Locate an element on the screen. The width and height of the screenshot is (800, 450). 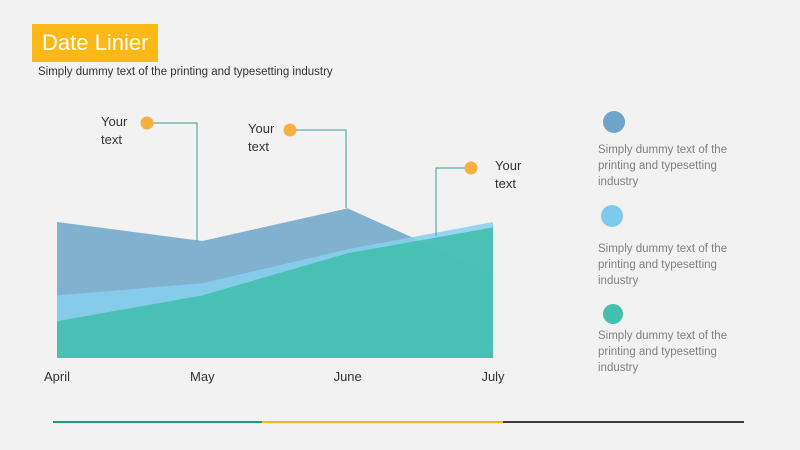
callout-label-1: Your text is located at coordinates (114, 130).